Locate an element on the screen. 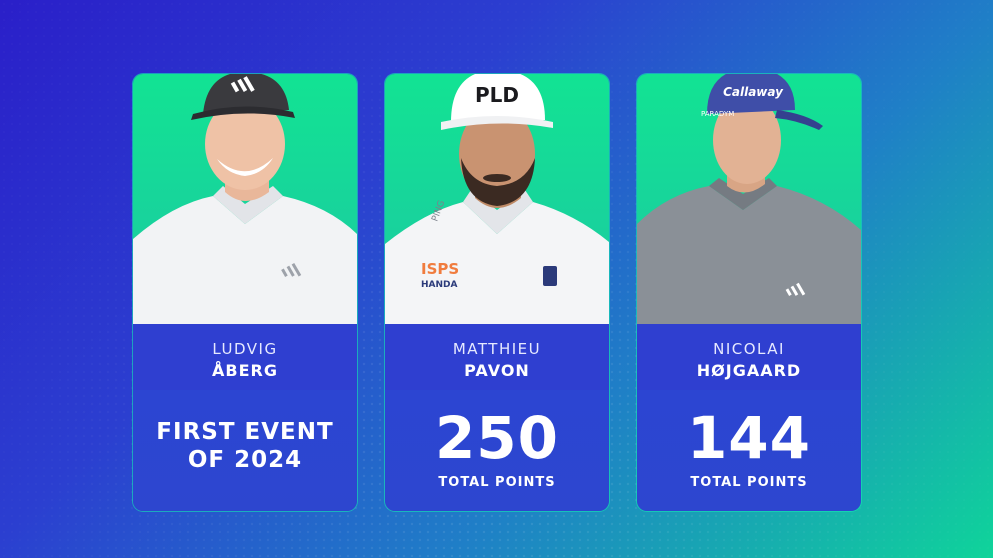 Image resolution: width=993 pixels, height=558 pixels. points-value: 144 is located at coordinates (749, 438).